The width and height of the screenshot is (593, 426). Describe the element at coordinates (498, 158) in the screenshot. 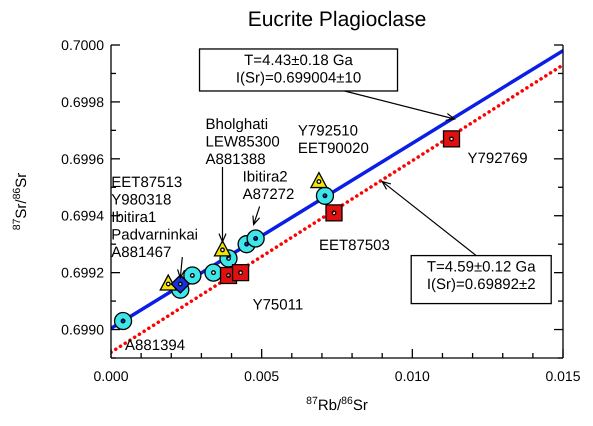

I see `annotation: Y792769` at that location.